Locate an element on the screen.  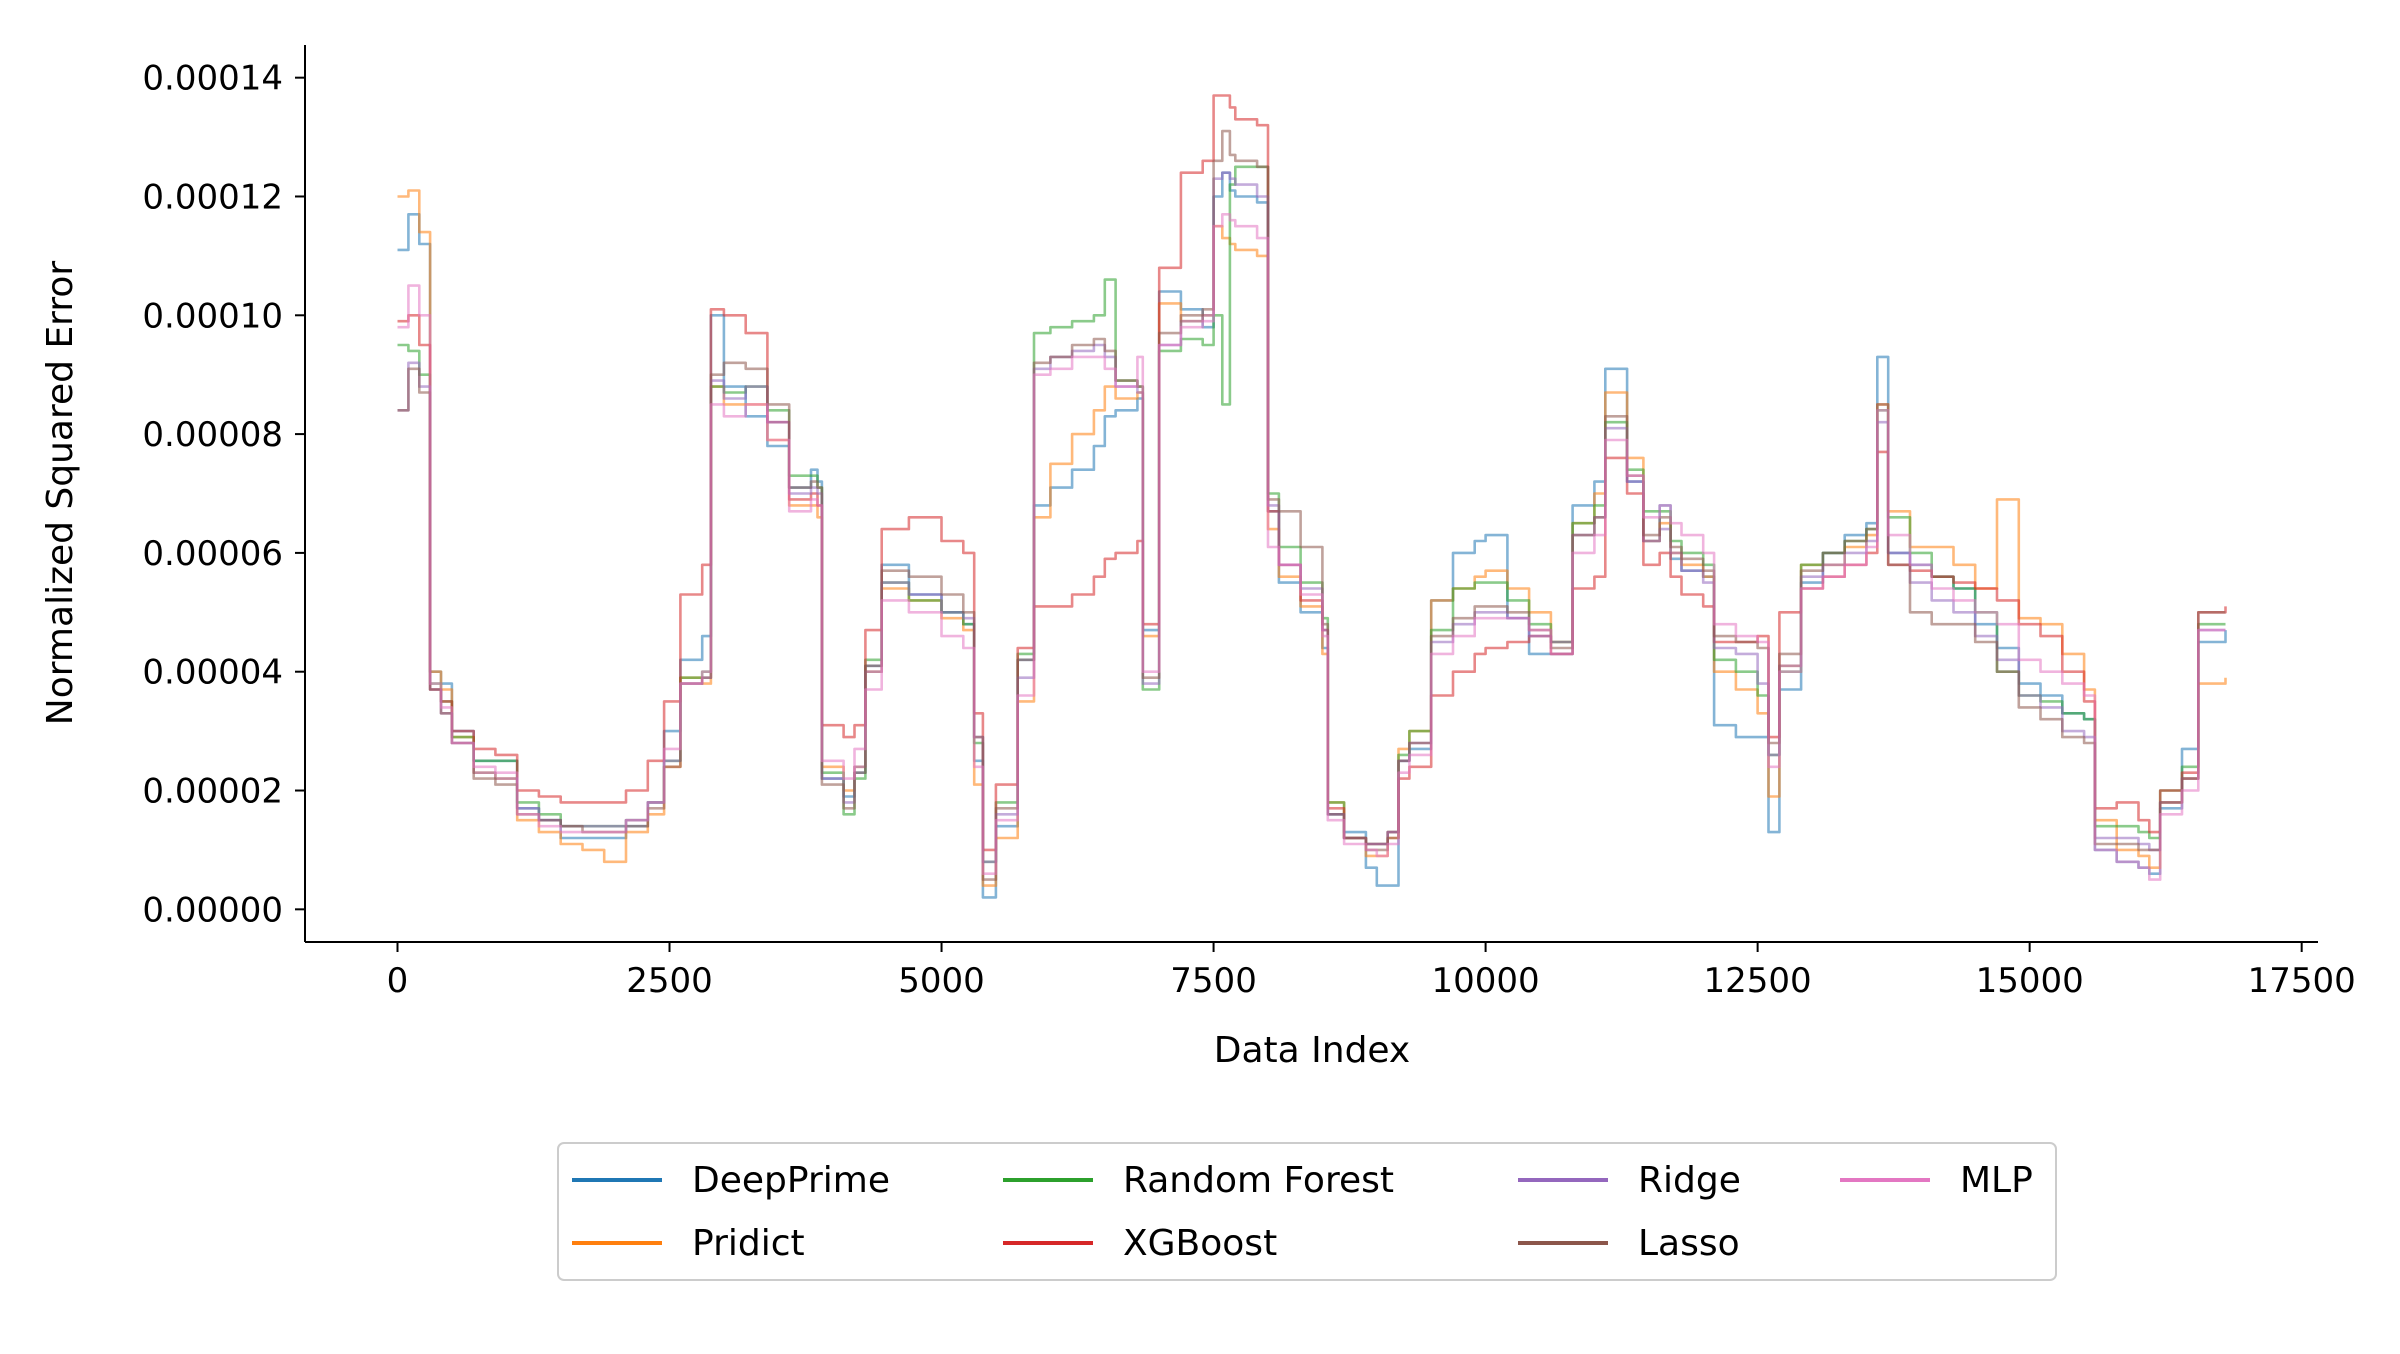
x-tick-label: 17500 is located at coordinates (2302, 981).